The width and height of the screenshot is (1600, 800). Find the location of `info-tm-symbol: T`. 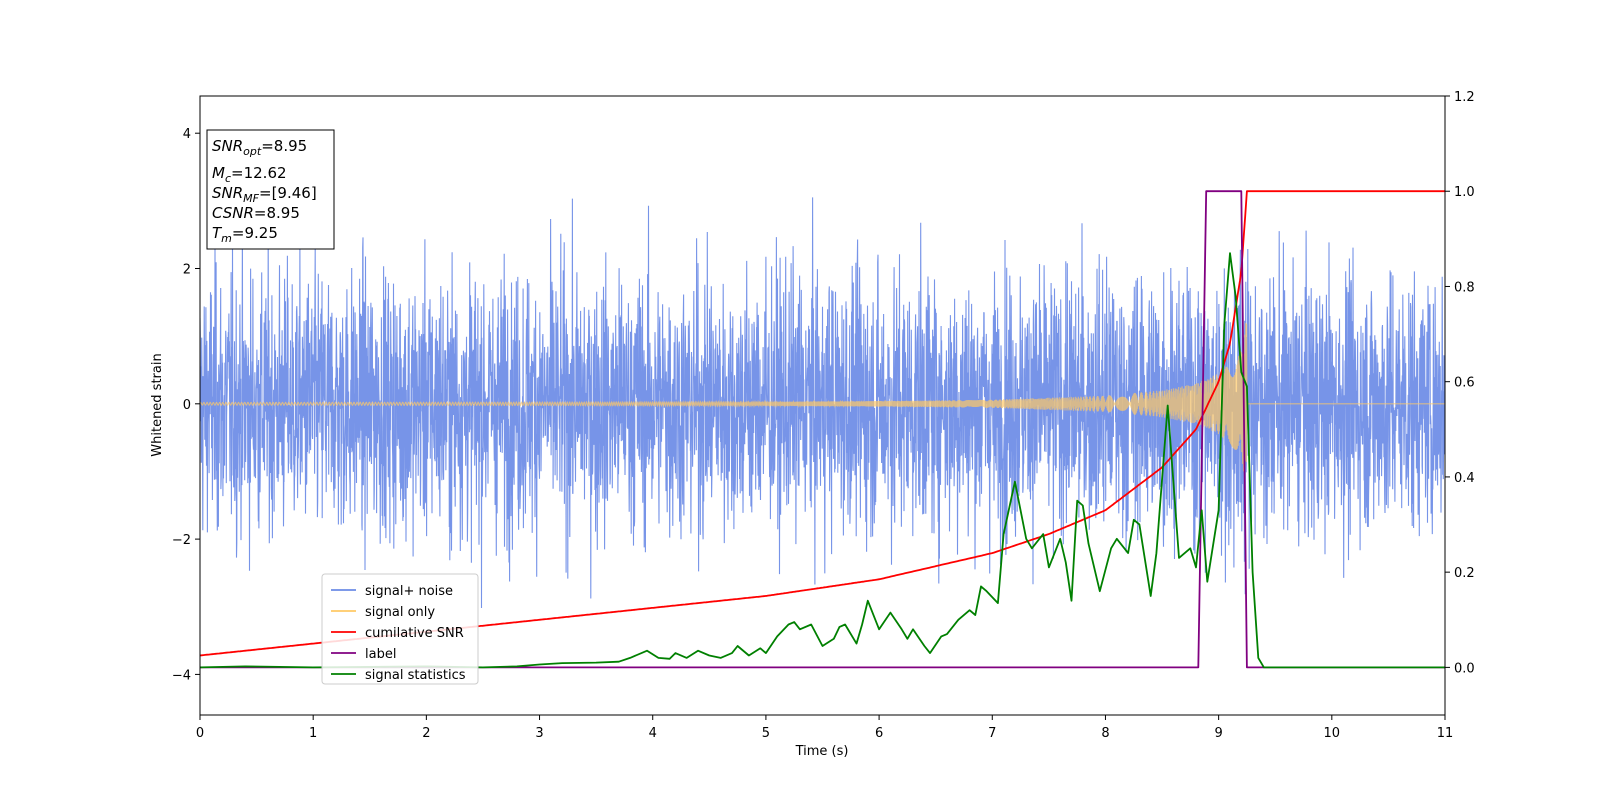

info-tm-symbol: T is located at coordinates (217, 233).